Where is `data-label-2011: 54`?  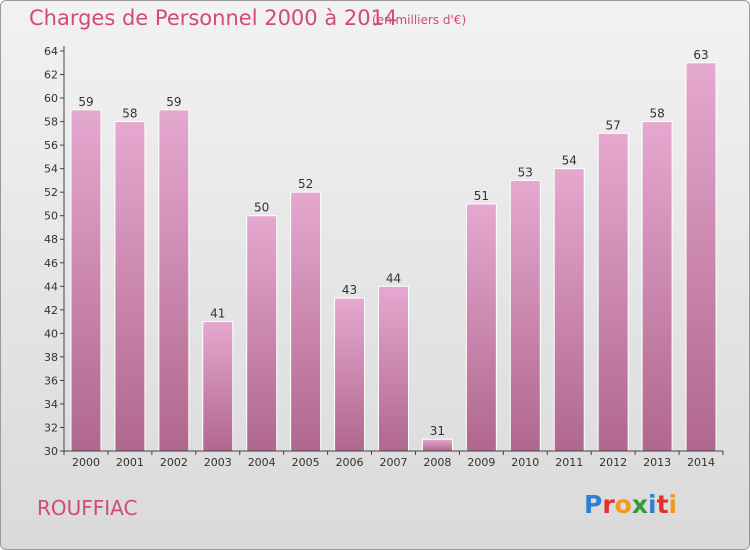 data-label-2011: 54 is located at coordinates (569, 161).